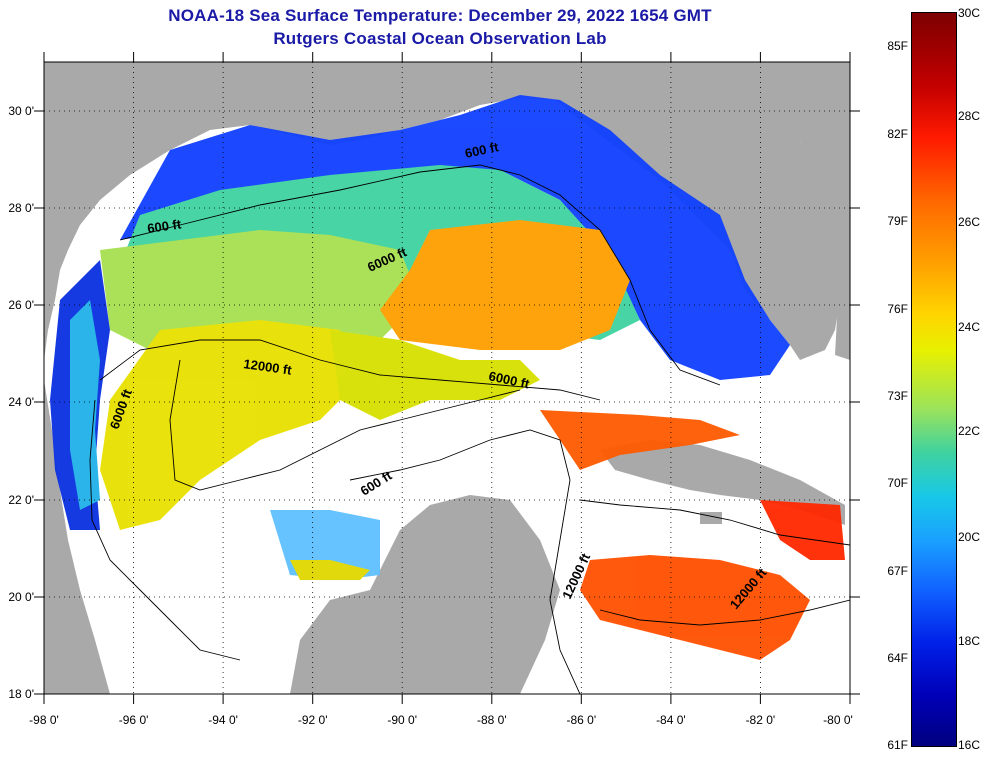 This screenshot has width=992, height=761. Describe the element at coordinates (897, 396) in the screenshot. I see `colorbar-f-label: 73F` at that location.